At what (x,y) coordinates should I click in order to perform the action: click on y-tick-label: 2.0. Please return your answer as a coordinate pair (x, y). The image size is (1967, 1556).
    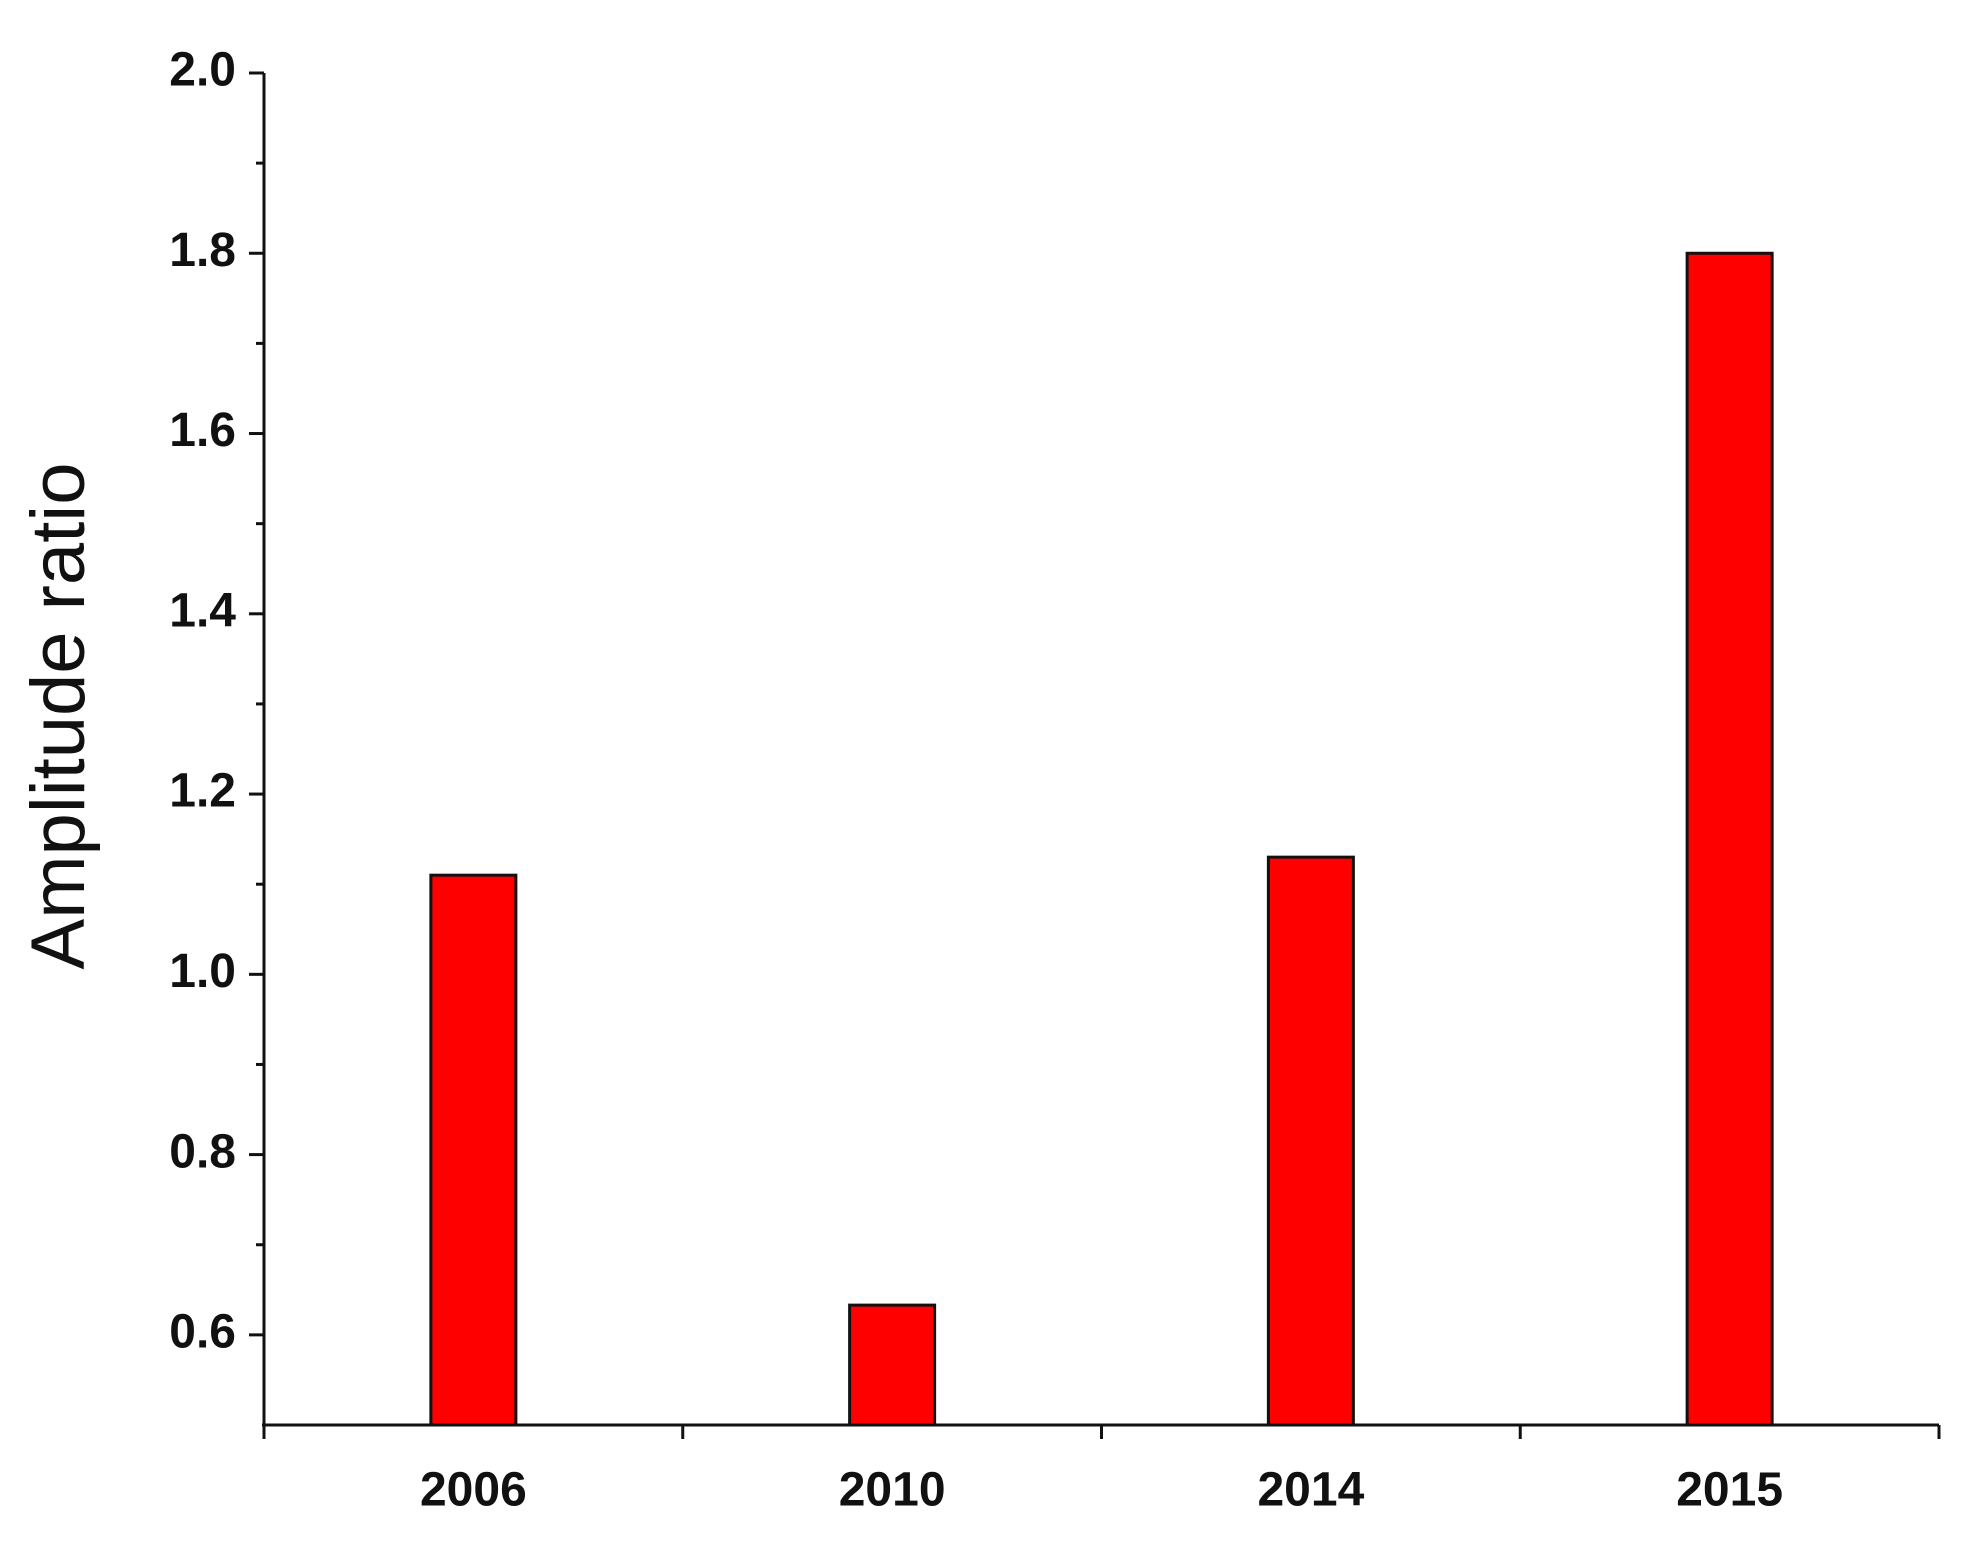
    Looking at the image, I should click on (202, 70).